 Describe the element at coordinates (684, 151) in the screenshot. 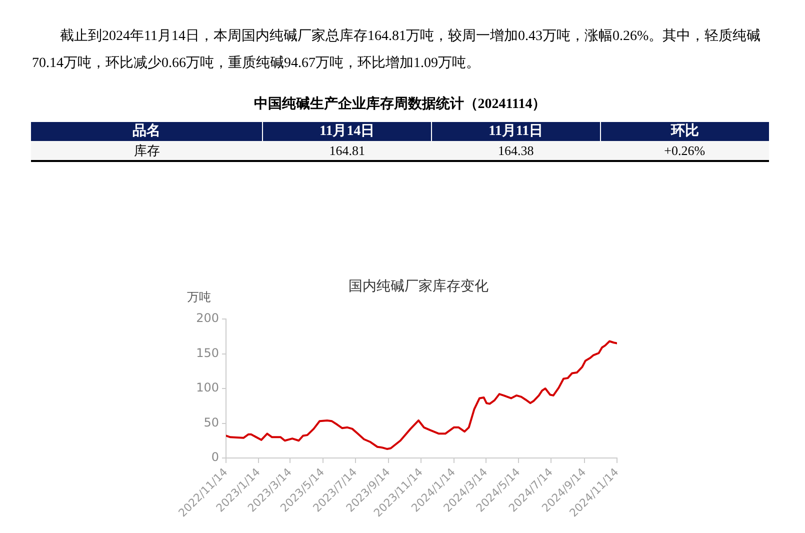

I see `text: +0.26%` at that location.